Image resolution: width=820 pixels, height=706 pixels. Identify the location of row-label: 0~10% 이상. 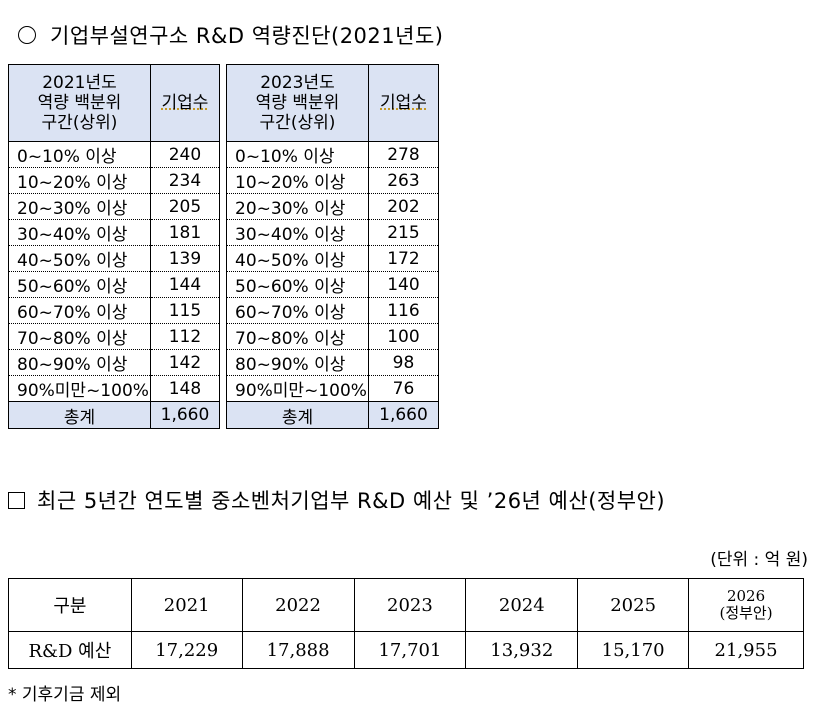
(297, 154).